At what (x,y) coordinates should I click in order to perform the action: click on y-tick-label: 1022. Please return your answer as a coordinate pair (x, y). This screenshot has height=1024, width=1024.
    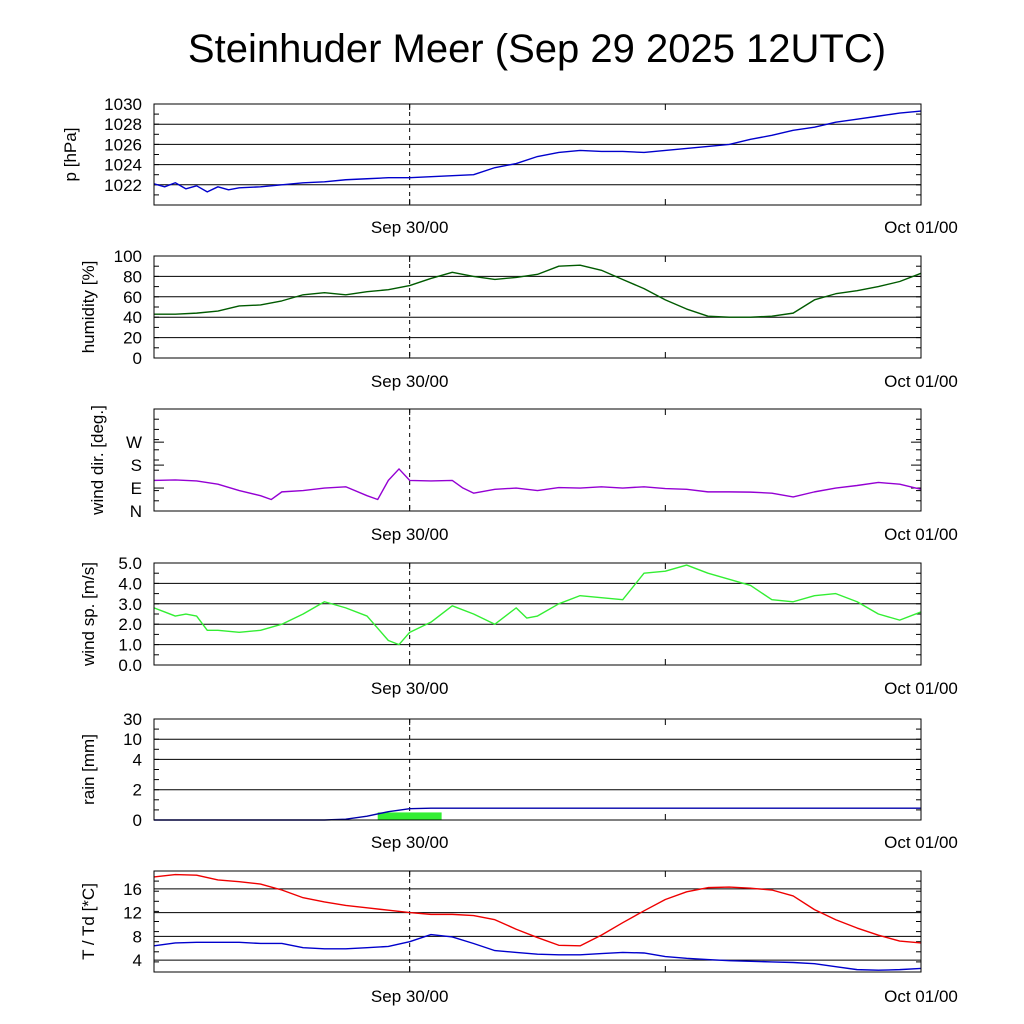
    Looking at the image, I should click on (123, 185).